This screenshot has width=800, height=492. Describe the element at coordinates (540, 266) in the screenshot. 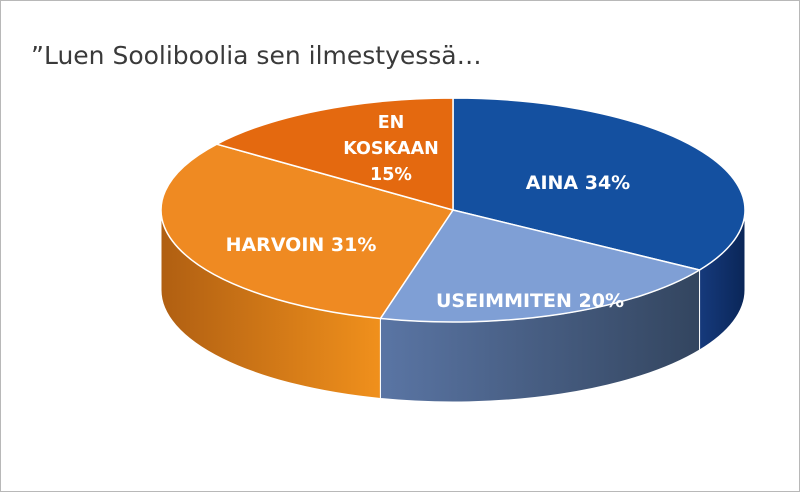

I see `pie-slice-useimmiten` at that location.